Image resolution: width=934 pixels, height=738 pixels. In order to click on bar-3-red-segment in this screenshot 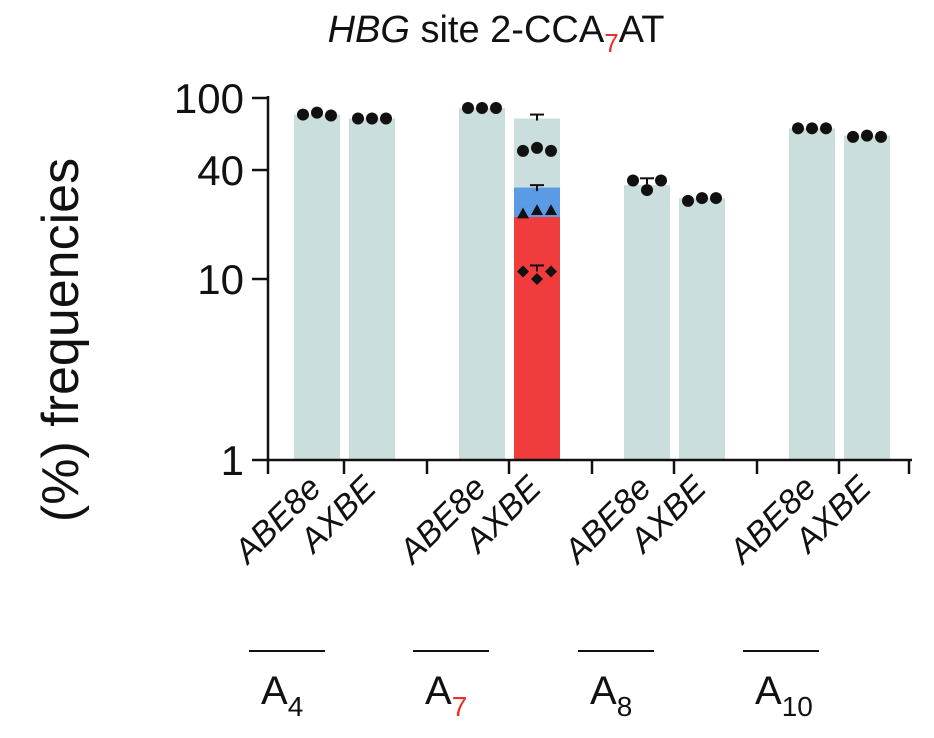, I will do `click(537, 338)`.